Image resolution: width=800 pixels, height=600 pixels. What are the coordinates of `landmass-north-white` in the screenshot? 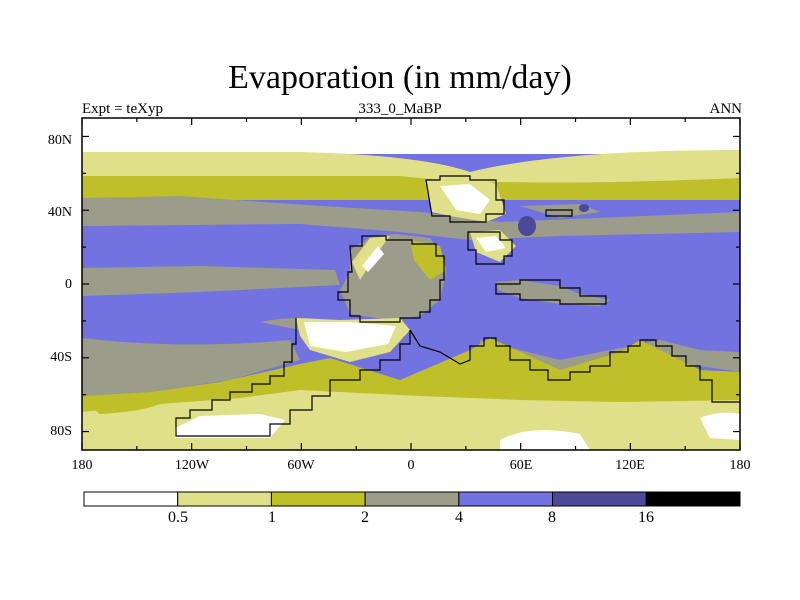 It's located at (465, 199).